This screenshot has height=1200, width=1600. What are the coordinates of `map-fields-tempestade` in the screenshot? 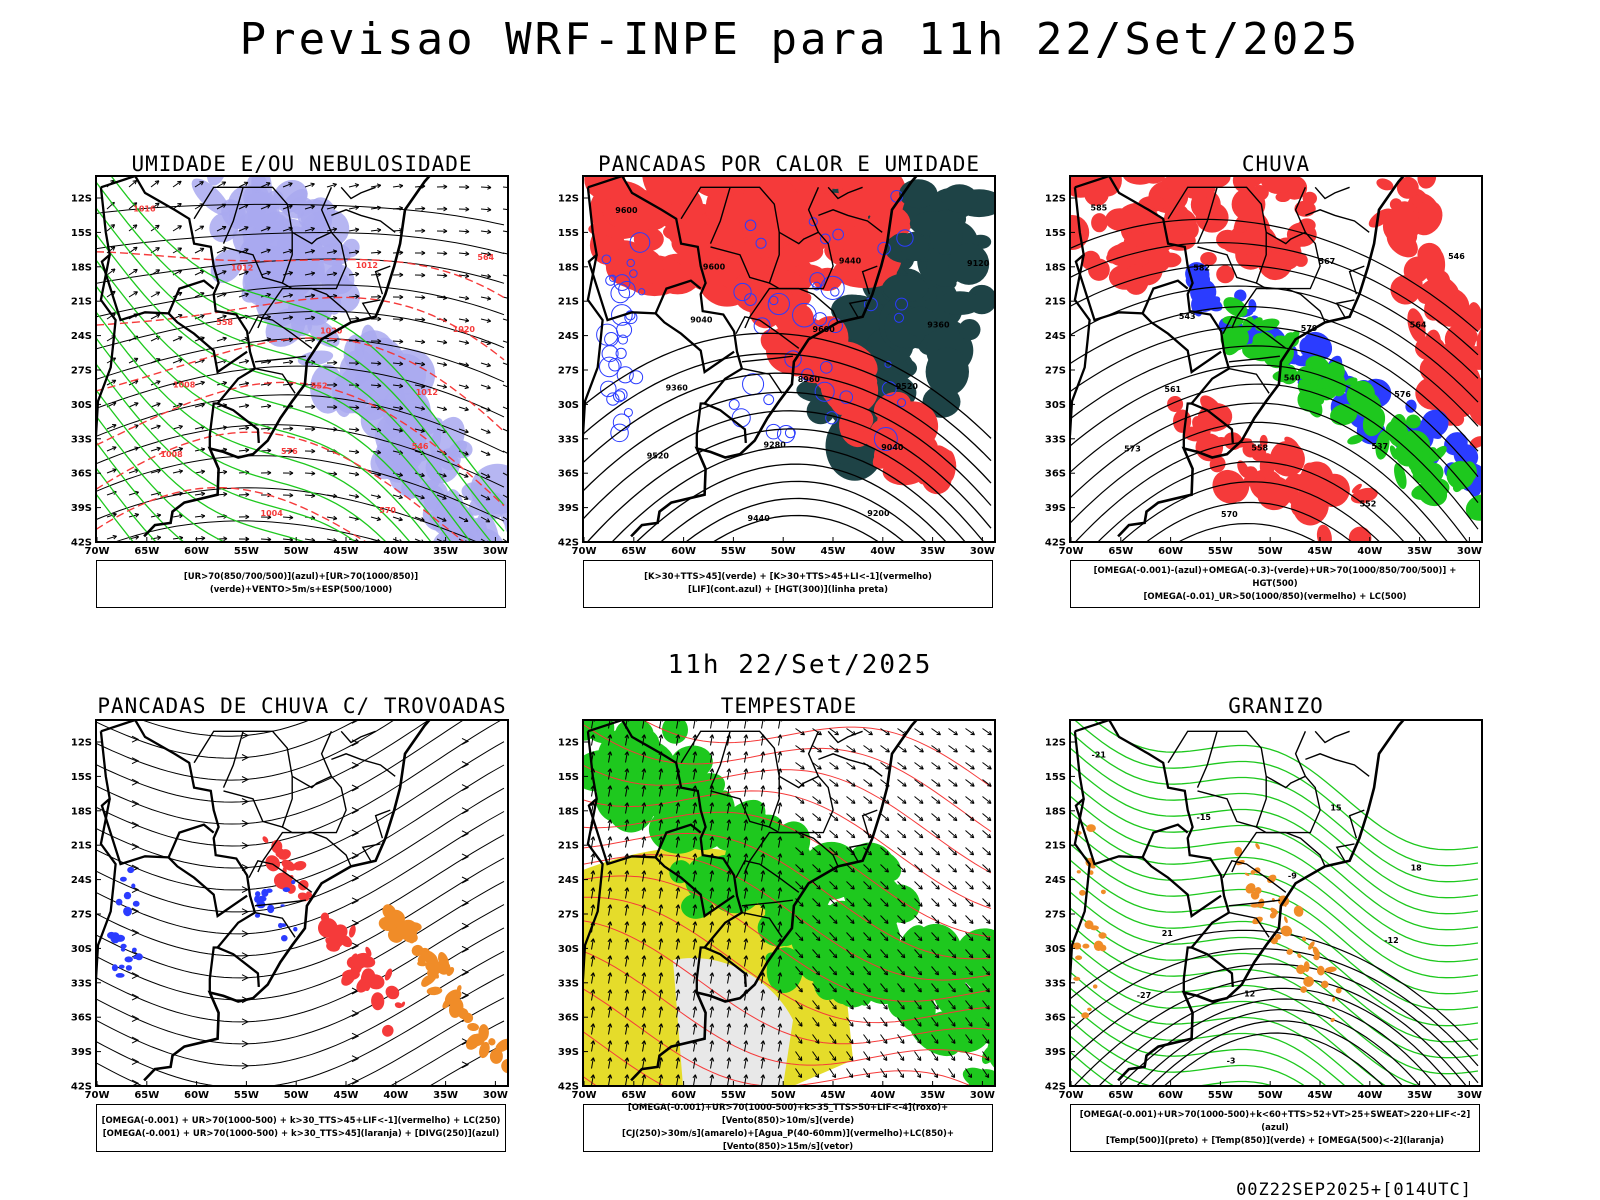 It's located at (789, 903).